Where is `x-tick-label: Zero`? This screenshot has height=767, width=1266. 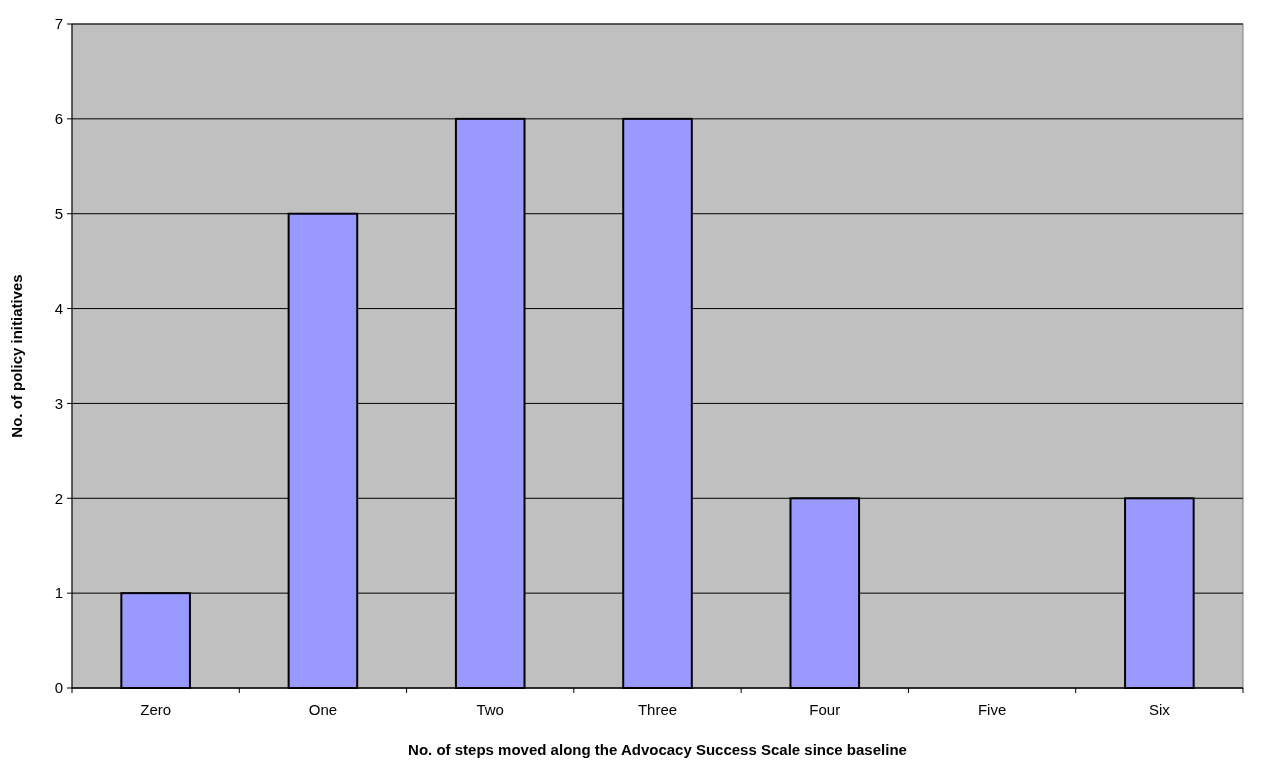
x-tick-label: Zero is located at coordinates (156, 709).